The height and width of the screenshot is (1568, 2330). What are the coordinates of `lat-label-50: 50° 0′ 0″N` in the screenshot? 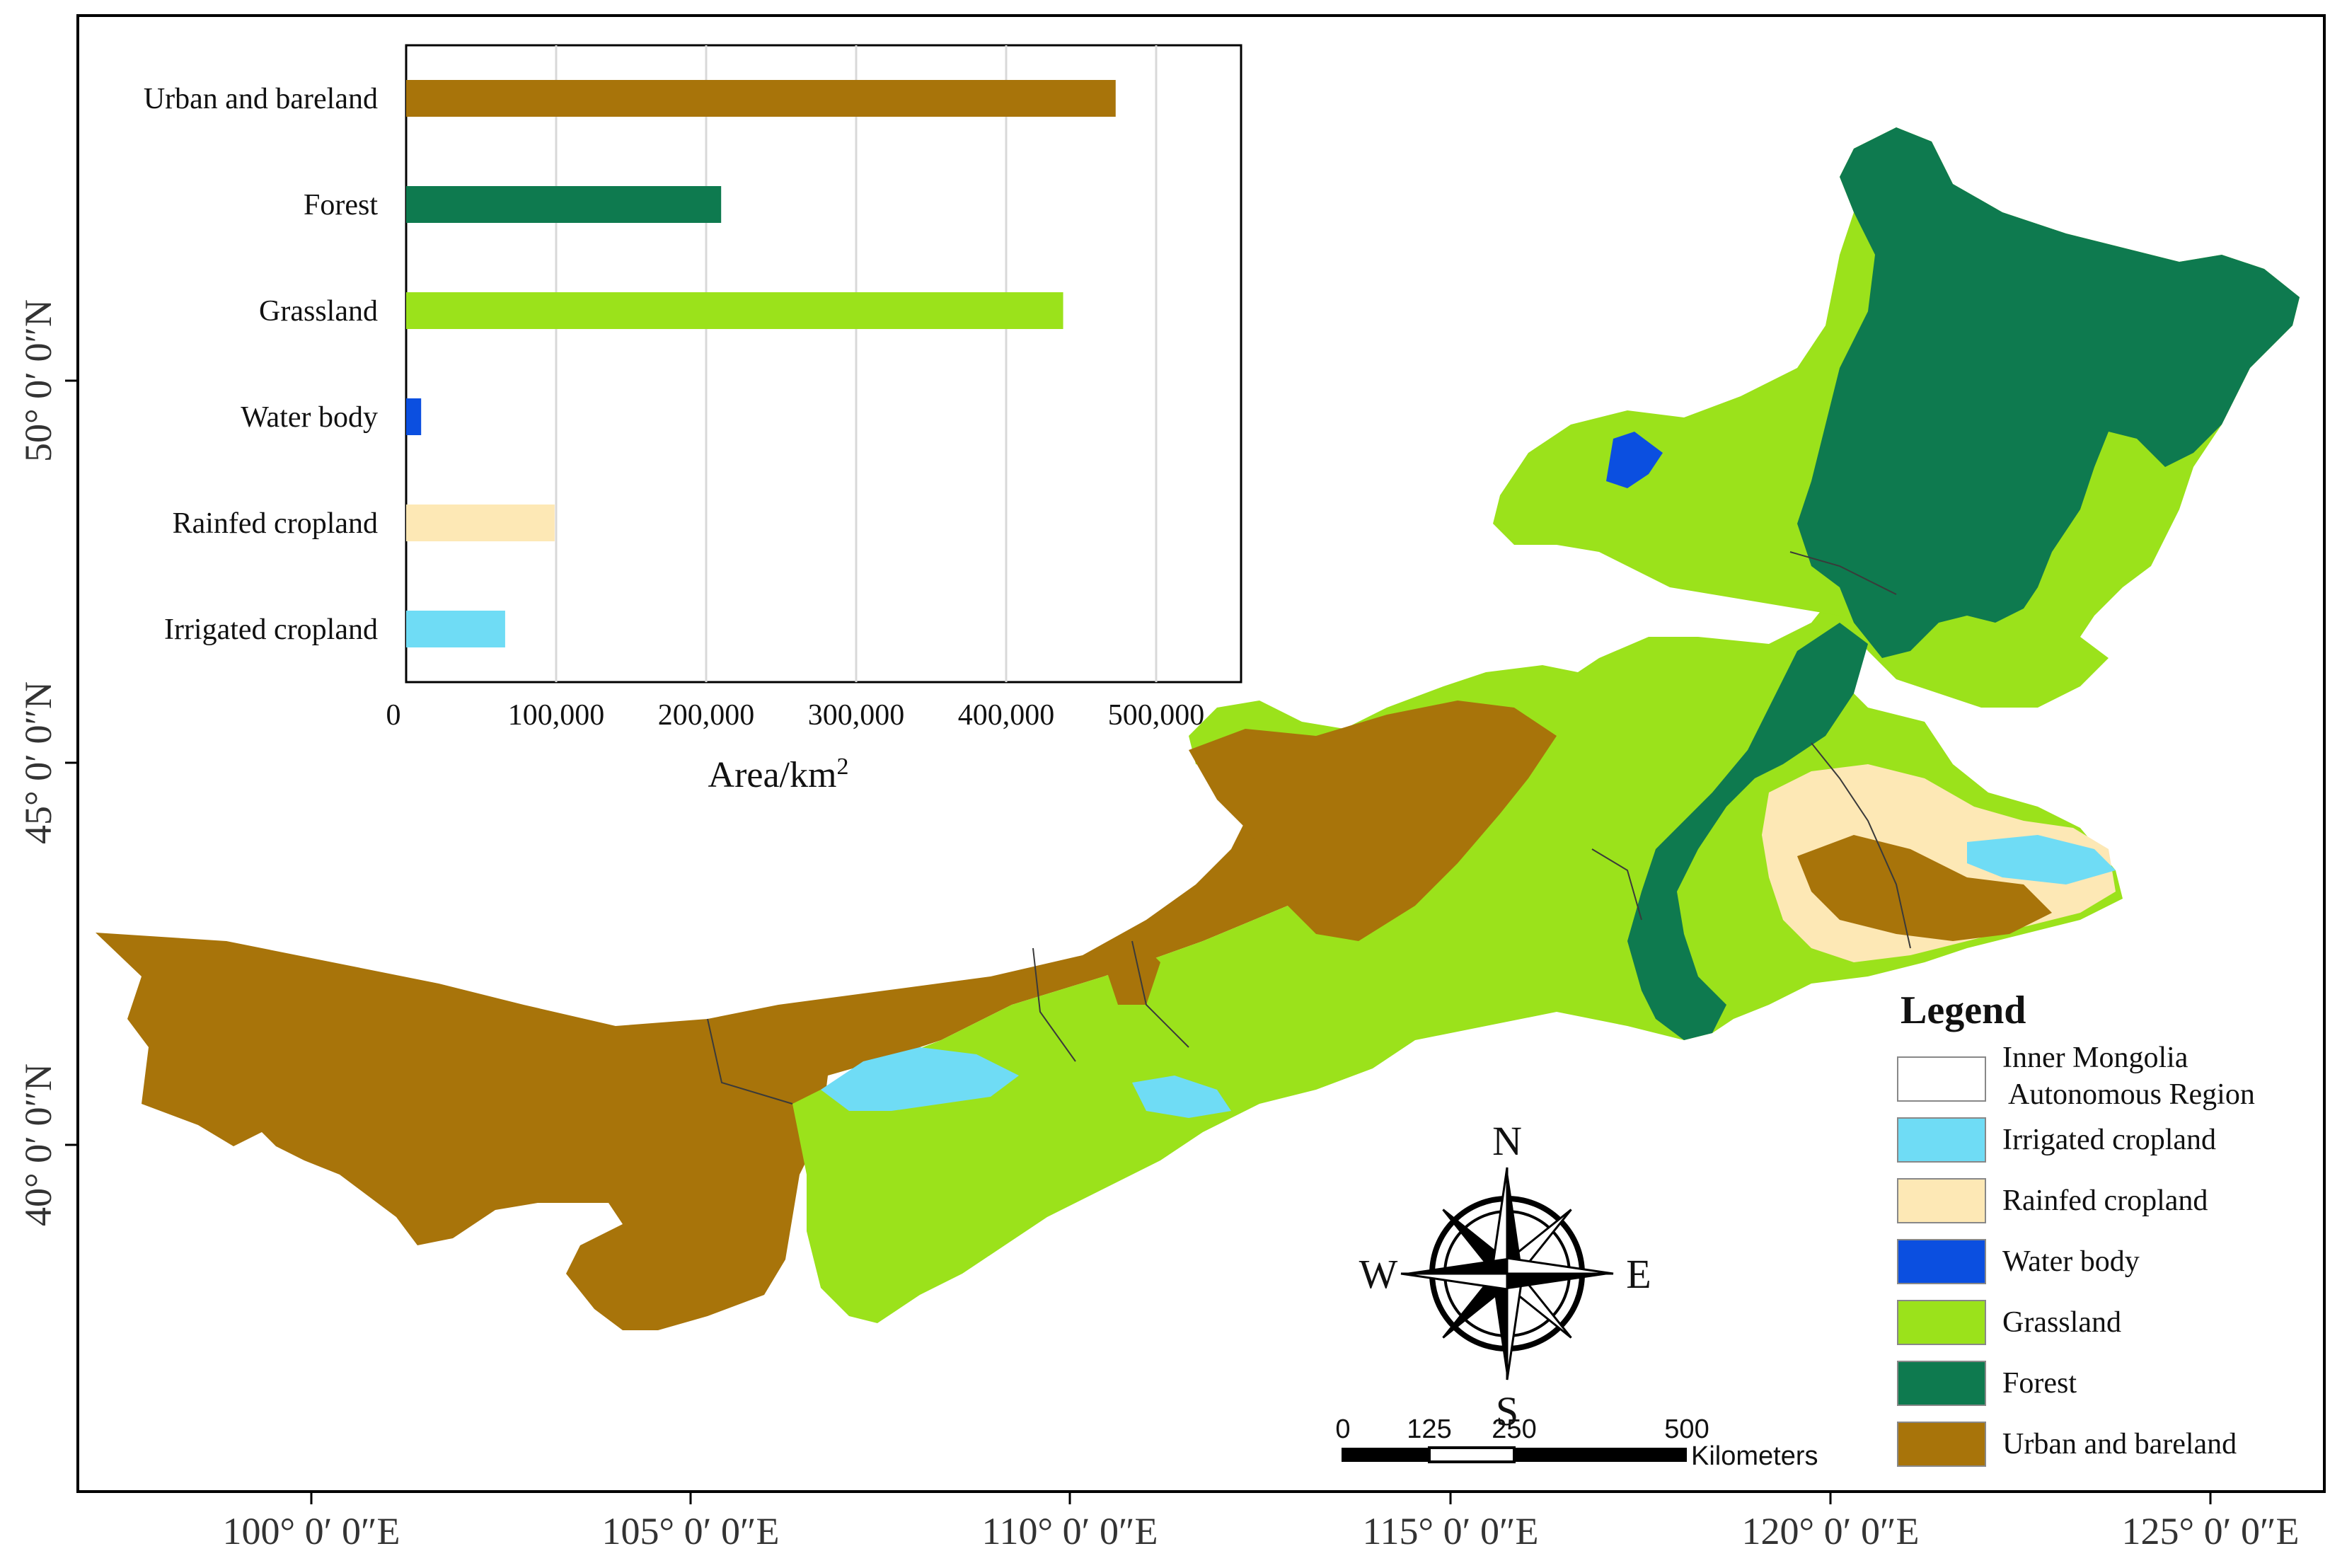 It's located at (38, 380).